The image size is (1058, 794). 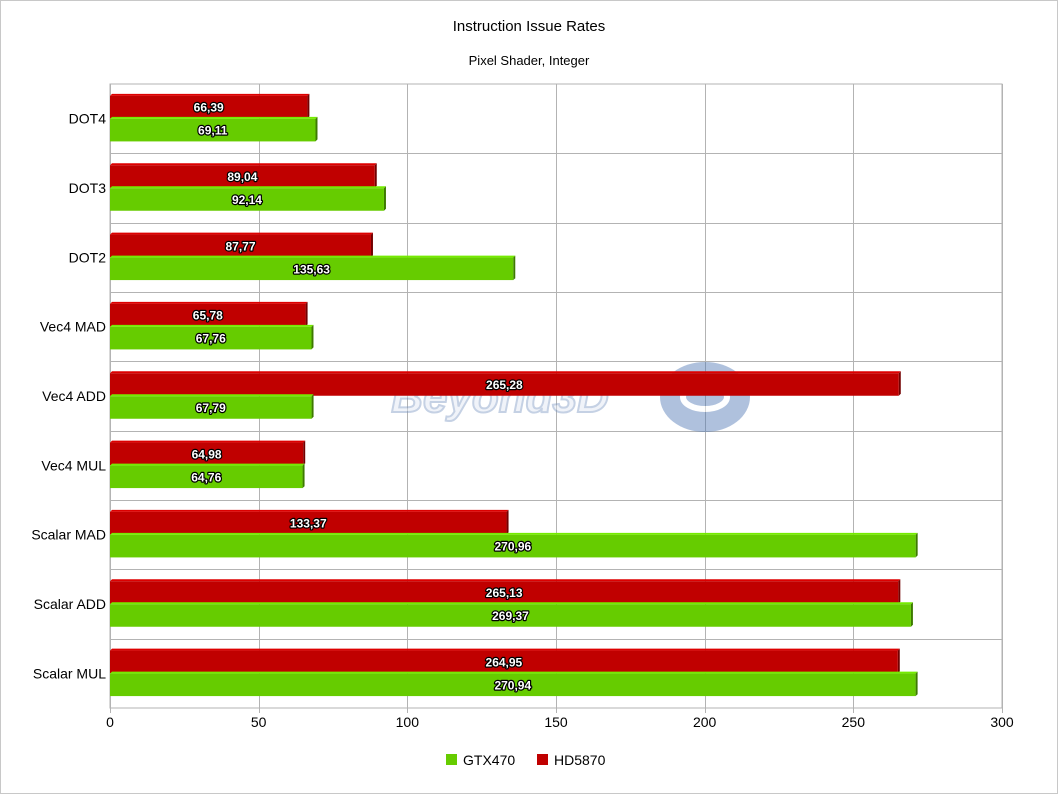 I want to click on category-label: Scalar MUL, so click(x=69, y=673).